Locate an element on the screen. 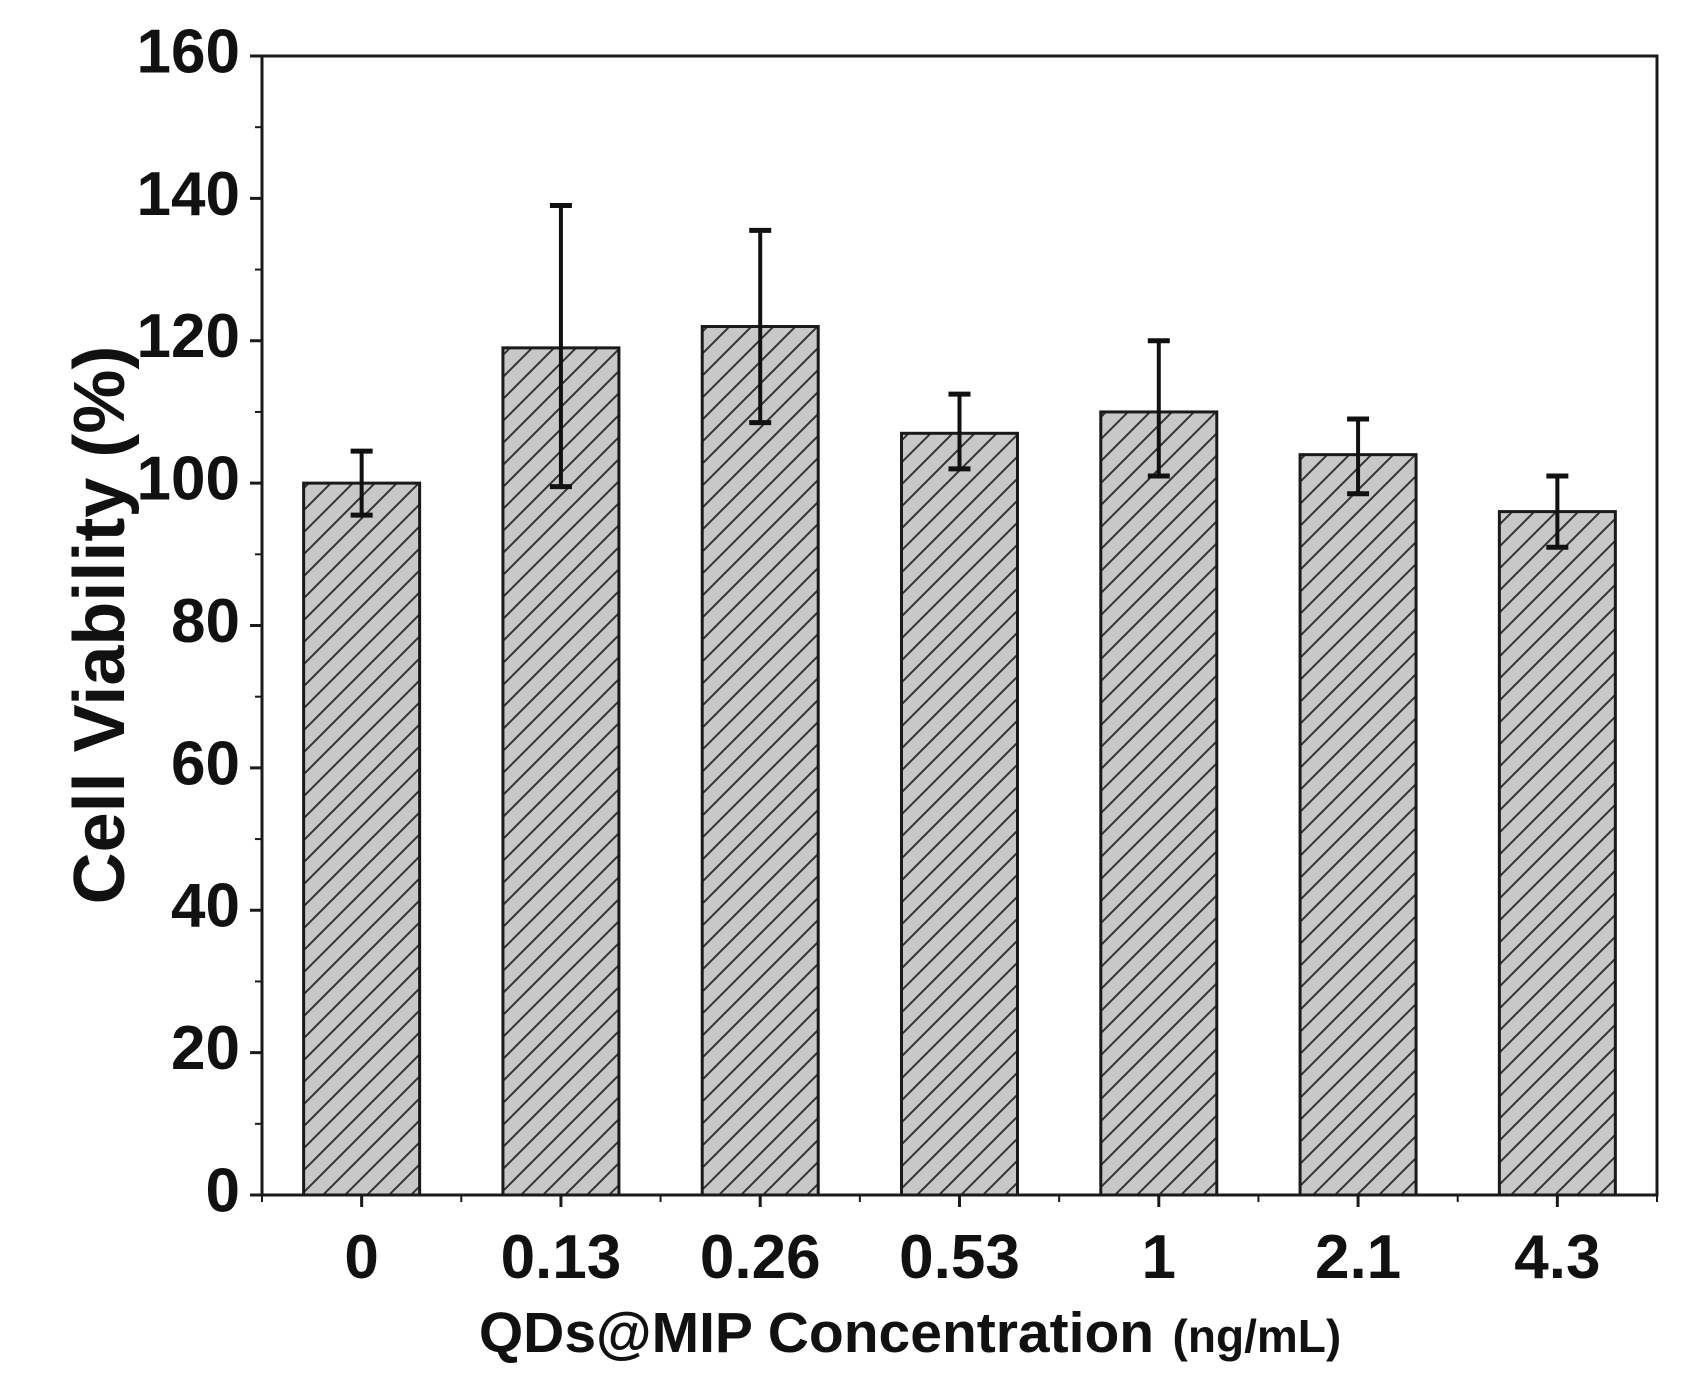  y-tick-label-60: 60 is located at coordinates (205, 763).